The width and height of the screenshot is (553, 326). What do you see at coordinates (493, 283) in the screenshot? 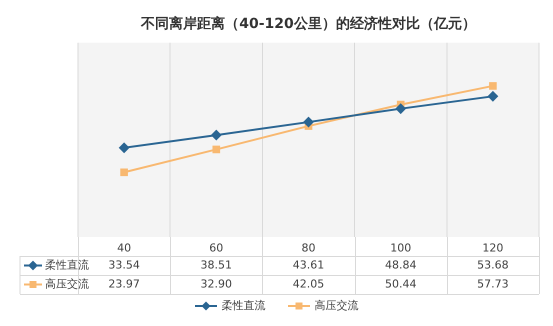
I see `data-label: 57.73` at bounding box center [493, 283].